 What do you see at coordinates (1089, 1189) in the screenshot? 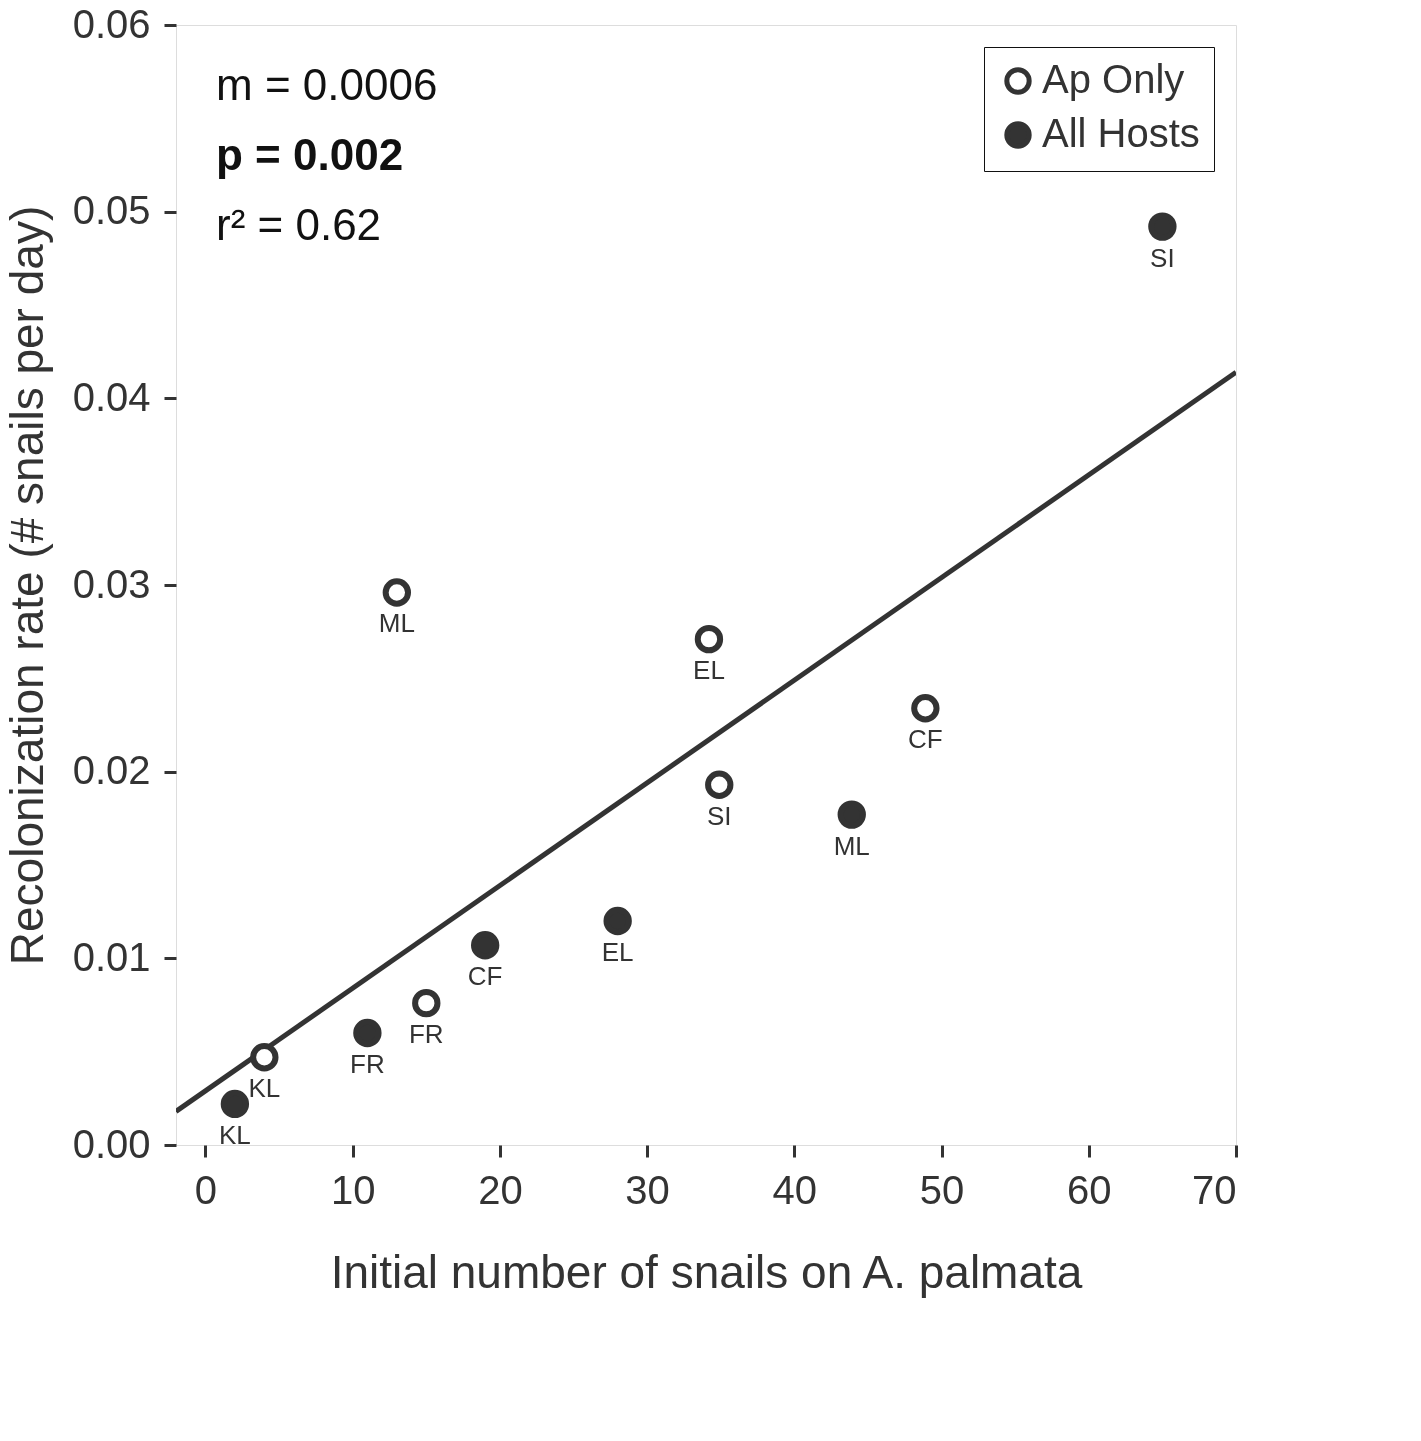
I see `x-tick-label: 60` at bounding box center [1089, 1189].